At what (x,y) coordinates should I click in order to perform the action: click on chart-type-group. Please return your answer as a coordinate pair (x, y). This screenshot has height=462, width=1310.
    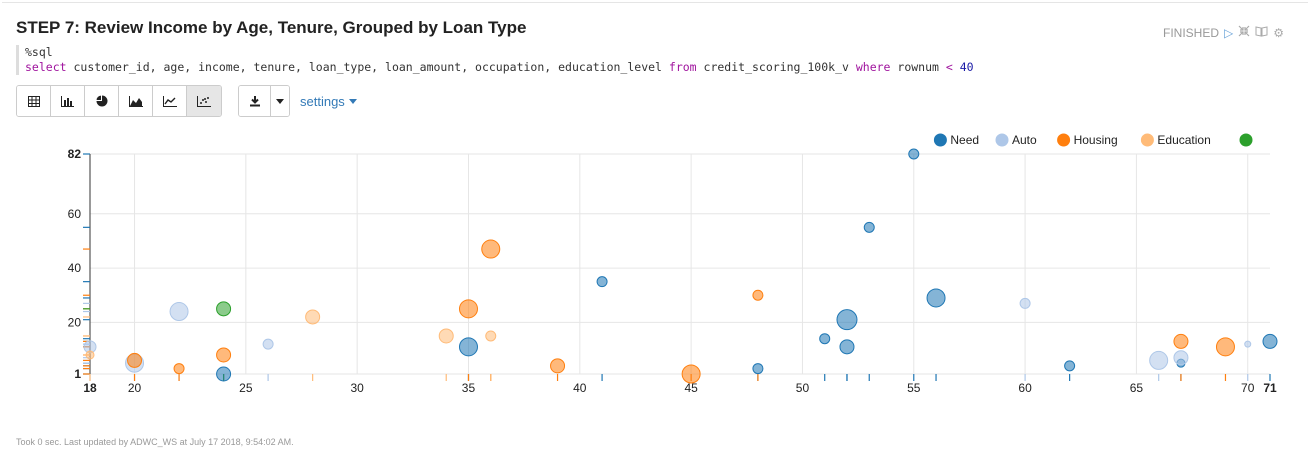
    Looking at the image, I should click on (119, 101).